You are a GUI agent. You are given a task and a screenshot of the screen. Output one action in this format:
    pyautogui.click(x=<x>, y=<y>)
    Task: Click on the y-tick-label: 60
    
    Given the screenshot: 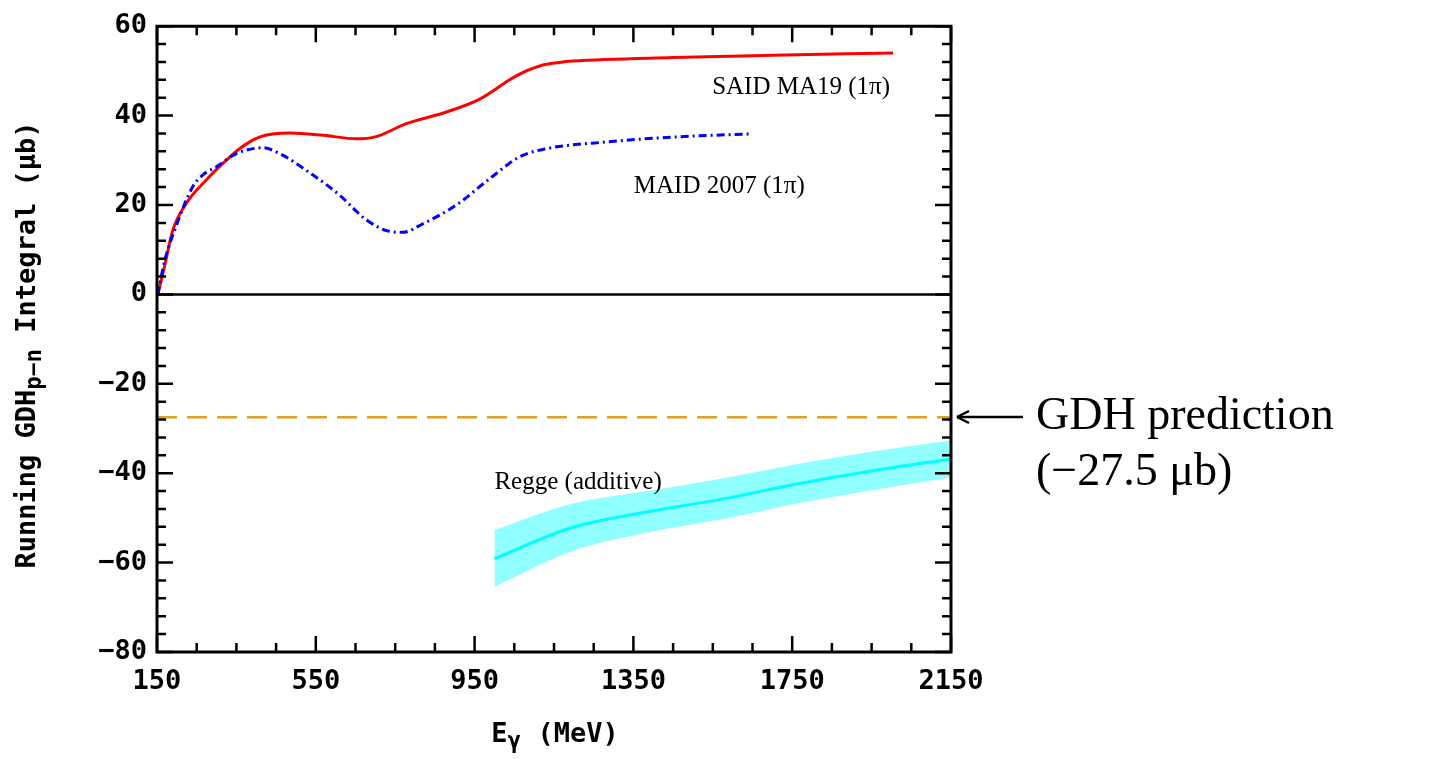 What is the action you would take?
    pyautogui.click(x=130, y=24)
    